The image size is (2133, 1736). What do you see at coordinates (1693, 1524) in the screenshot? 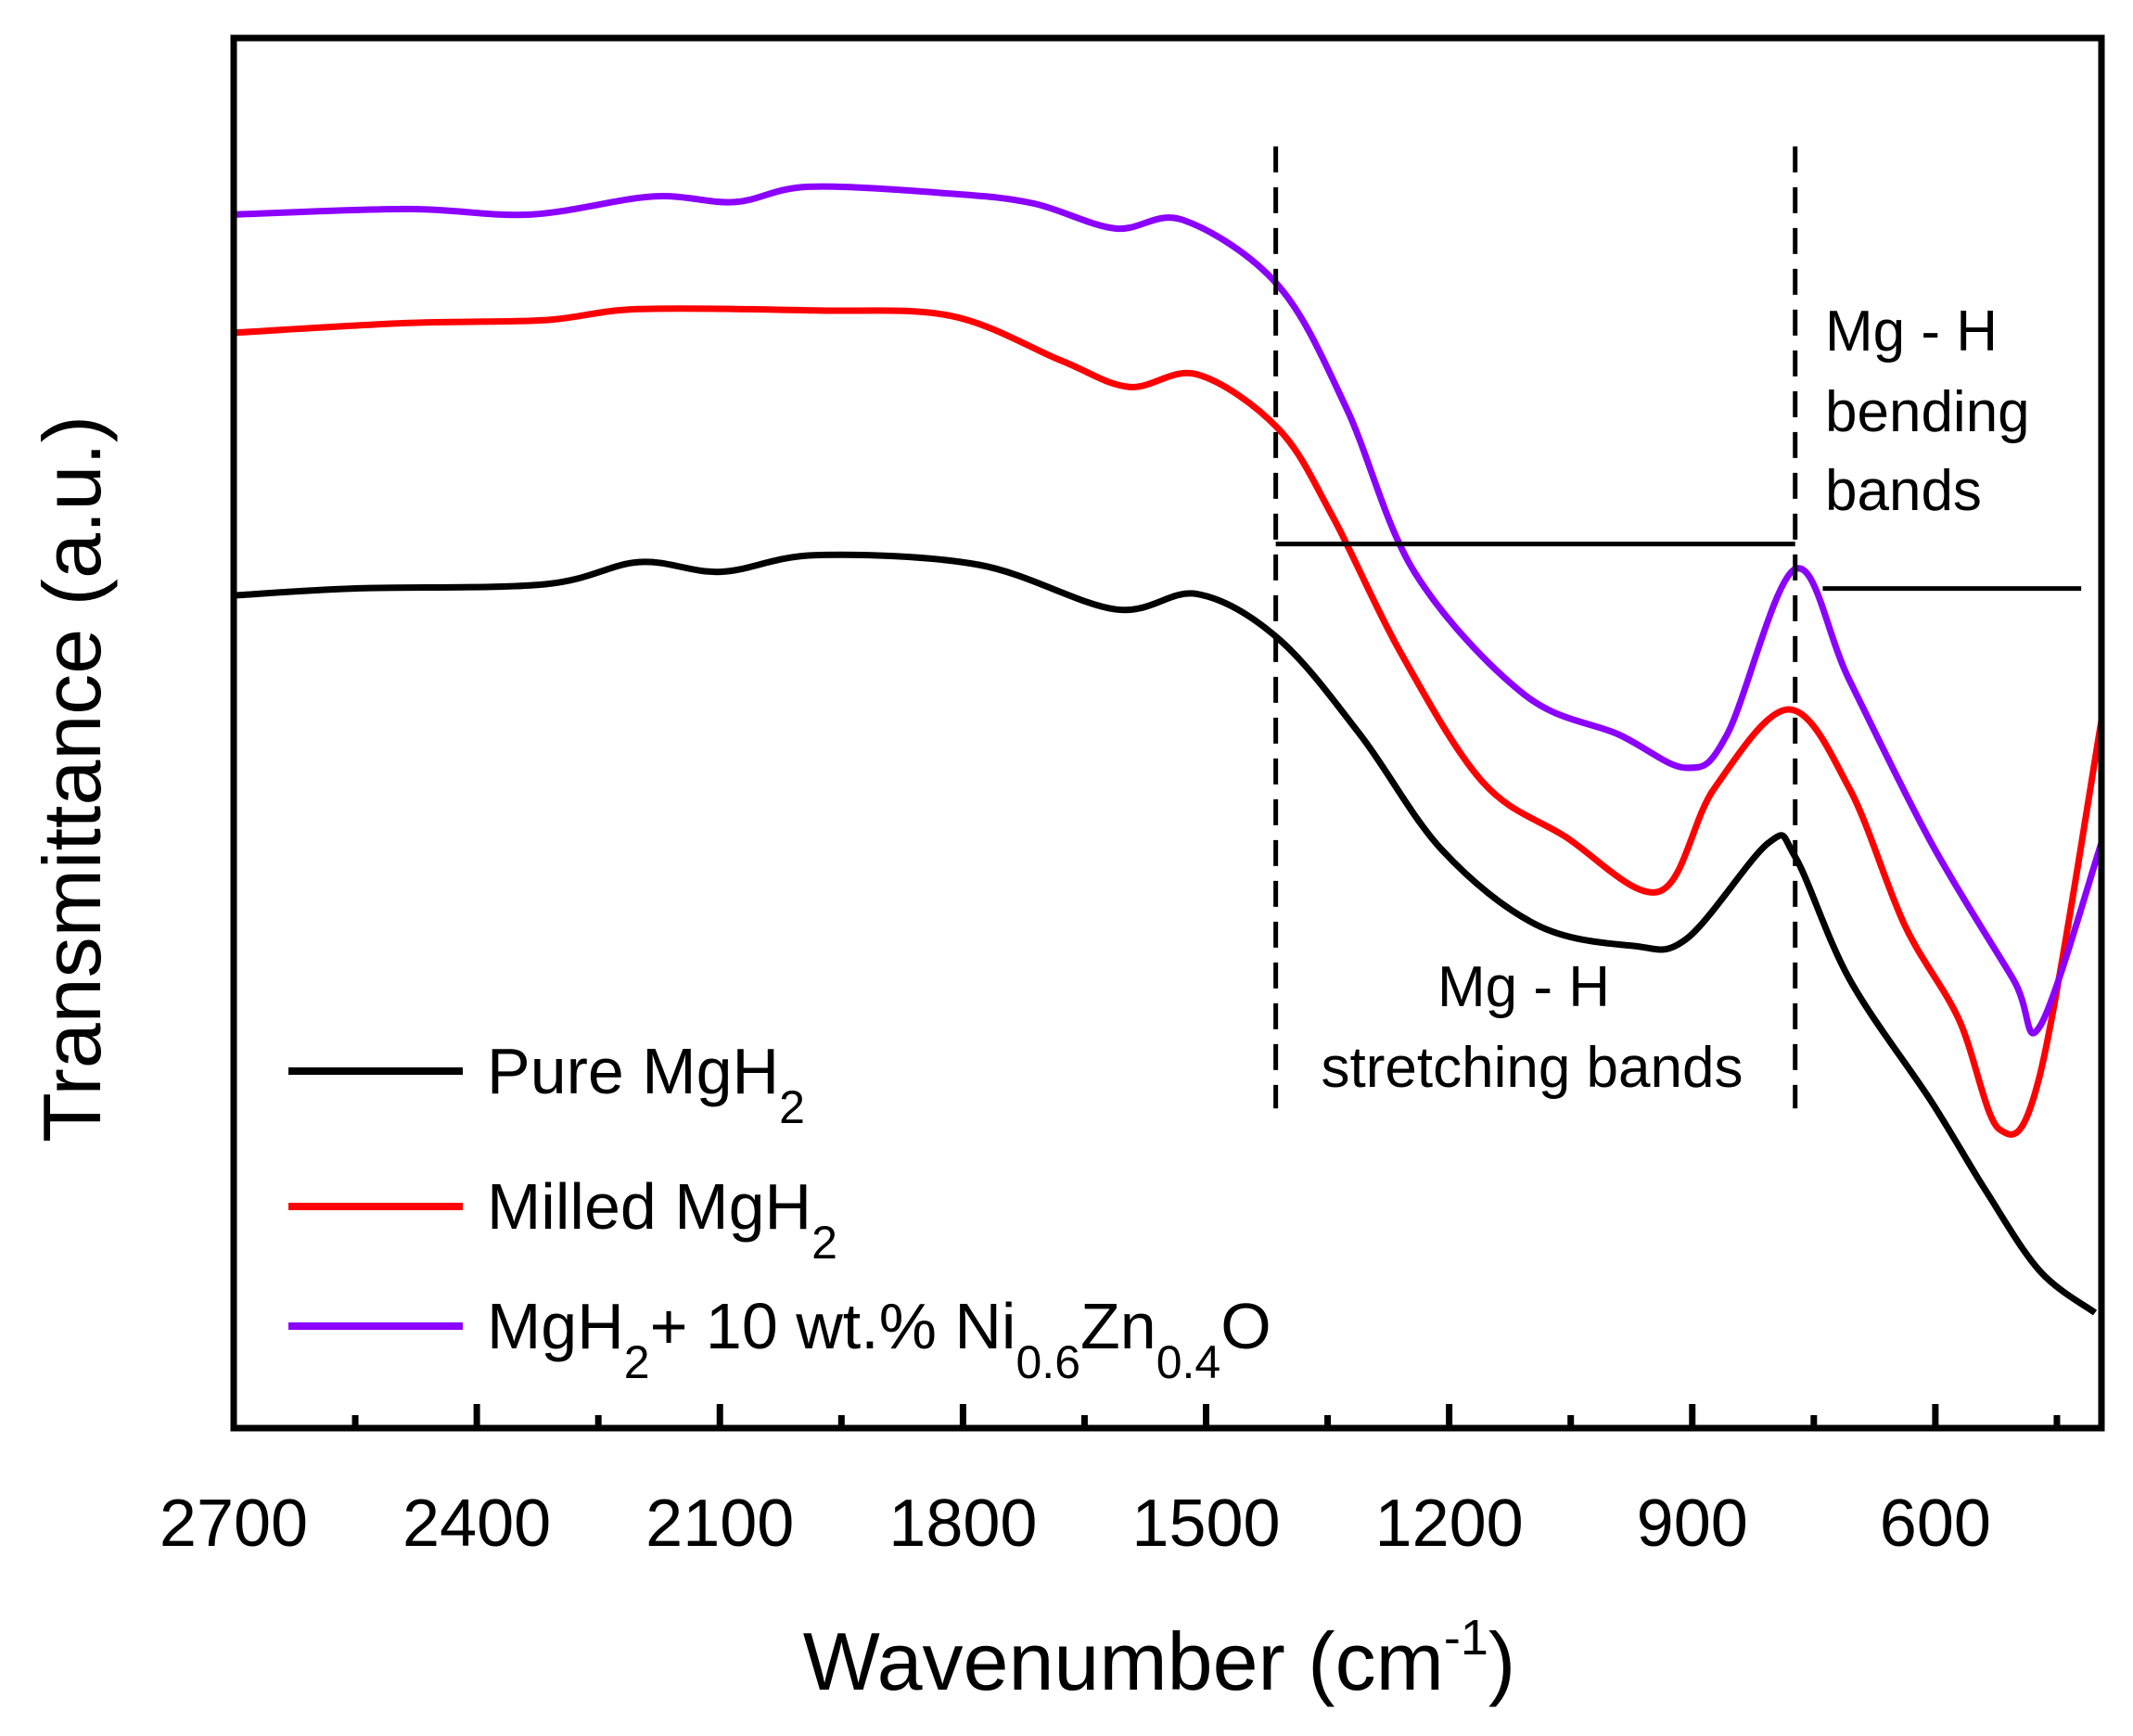
I see `x-tick-label: 900` at bounding box center [1693, 1524].